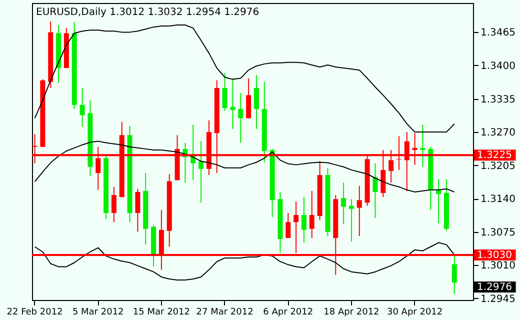  Describe the element at coordinates (498, 232) in the screenshot. I see `y-tick-label: 1.3075` at that location.